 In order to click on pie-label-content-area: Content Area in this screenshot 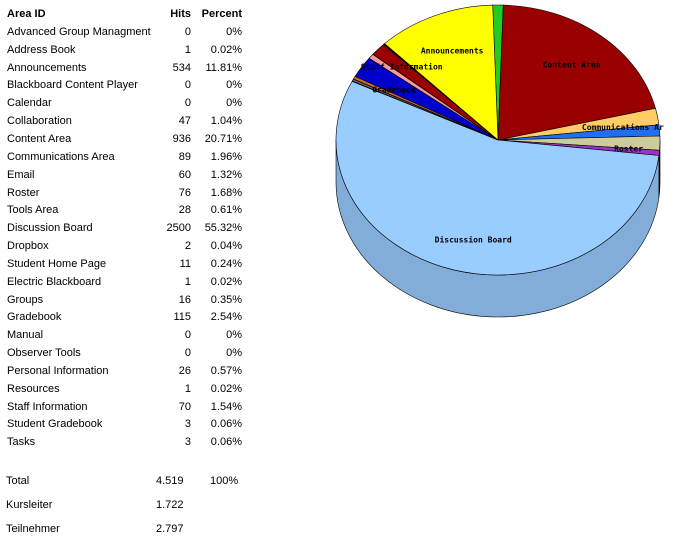, I will do `click(572, 65)`.